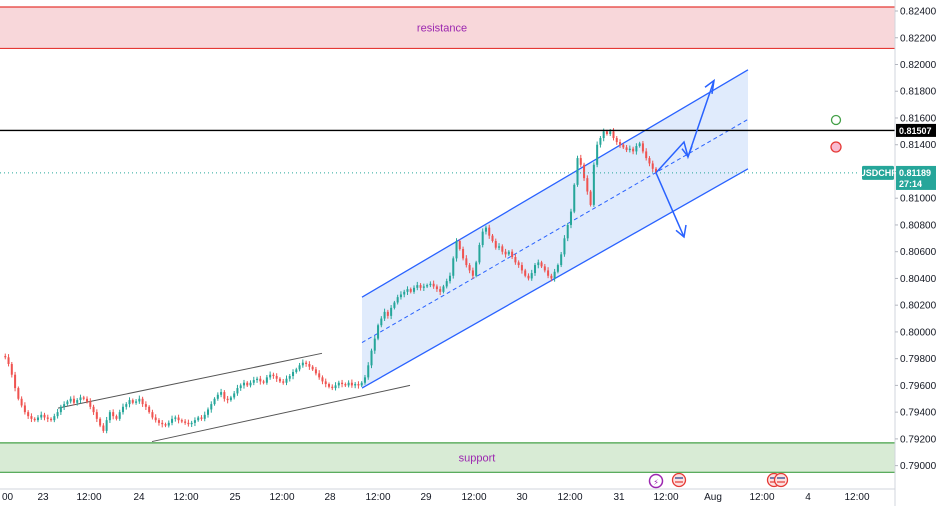 The height and width of the screenshot is (506, 942). Describe the element at coordinates (918, 279) in the screenshot. I see `price-tick-label: 0.80400` at that location.